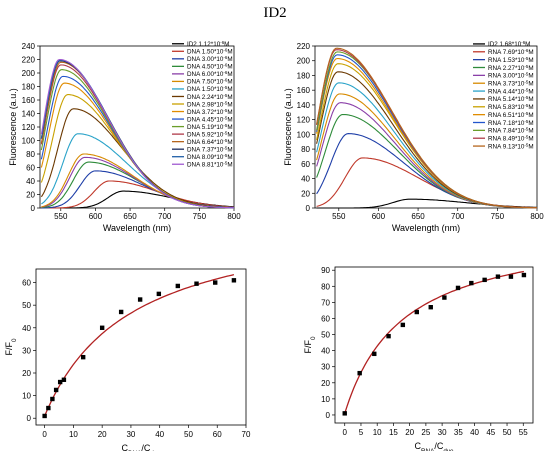 This screenshot has width=550, height=451. Describe the element at coordinates (26, 373) in the screenshot. I see `dna-titration-y-tick-label: 20` at that location.